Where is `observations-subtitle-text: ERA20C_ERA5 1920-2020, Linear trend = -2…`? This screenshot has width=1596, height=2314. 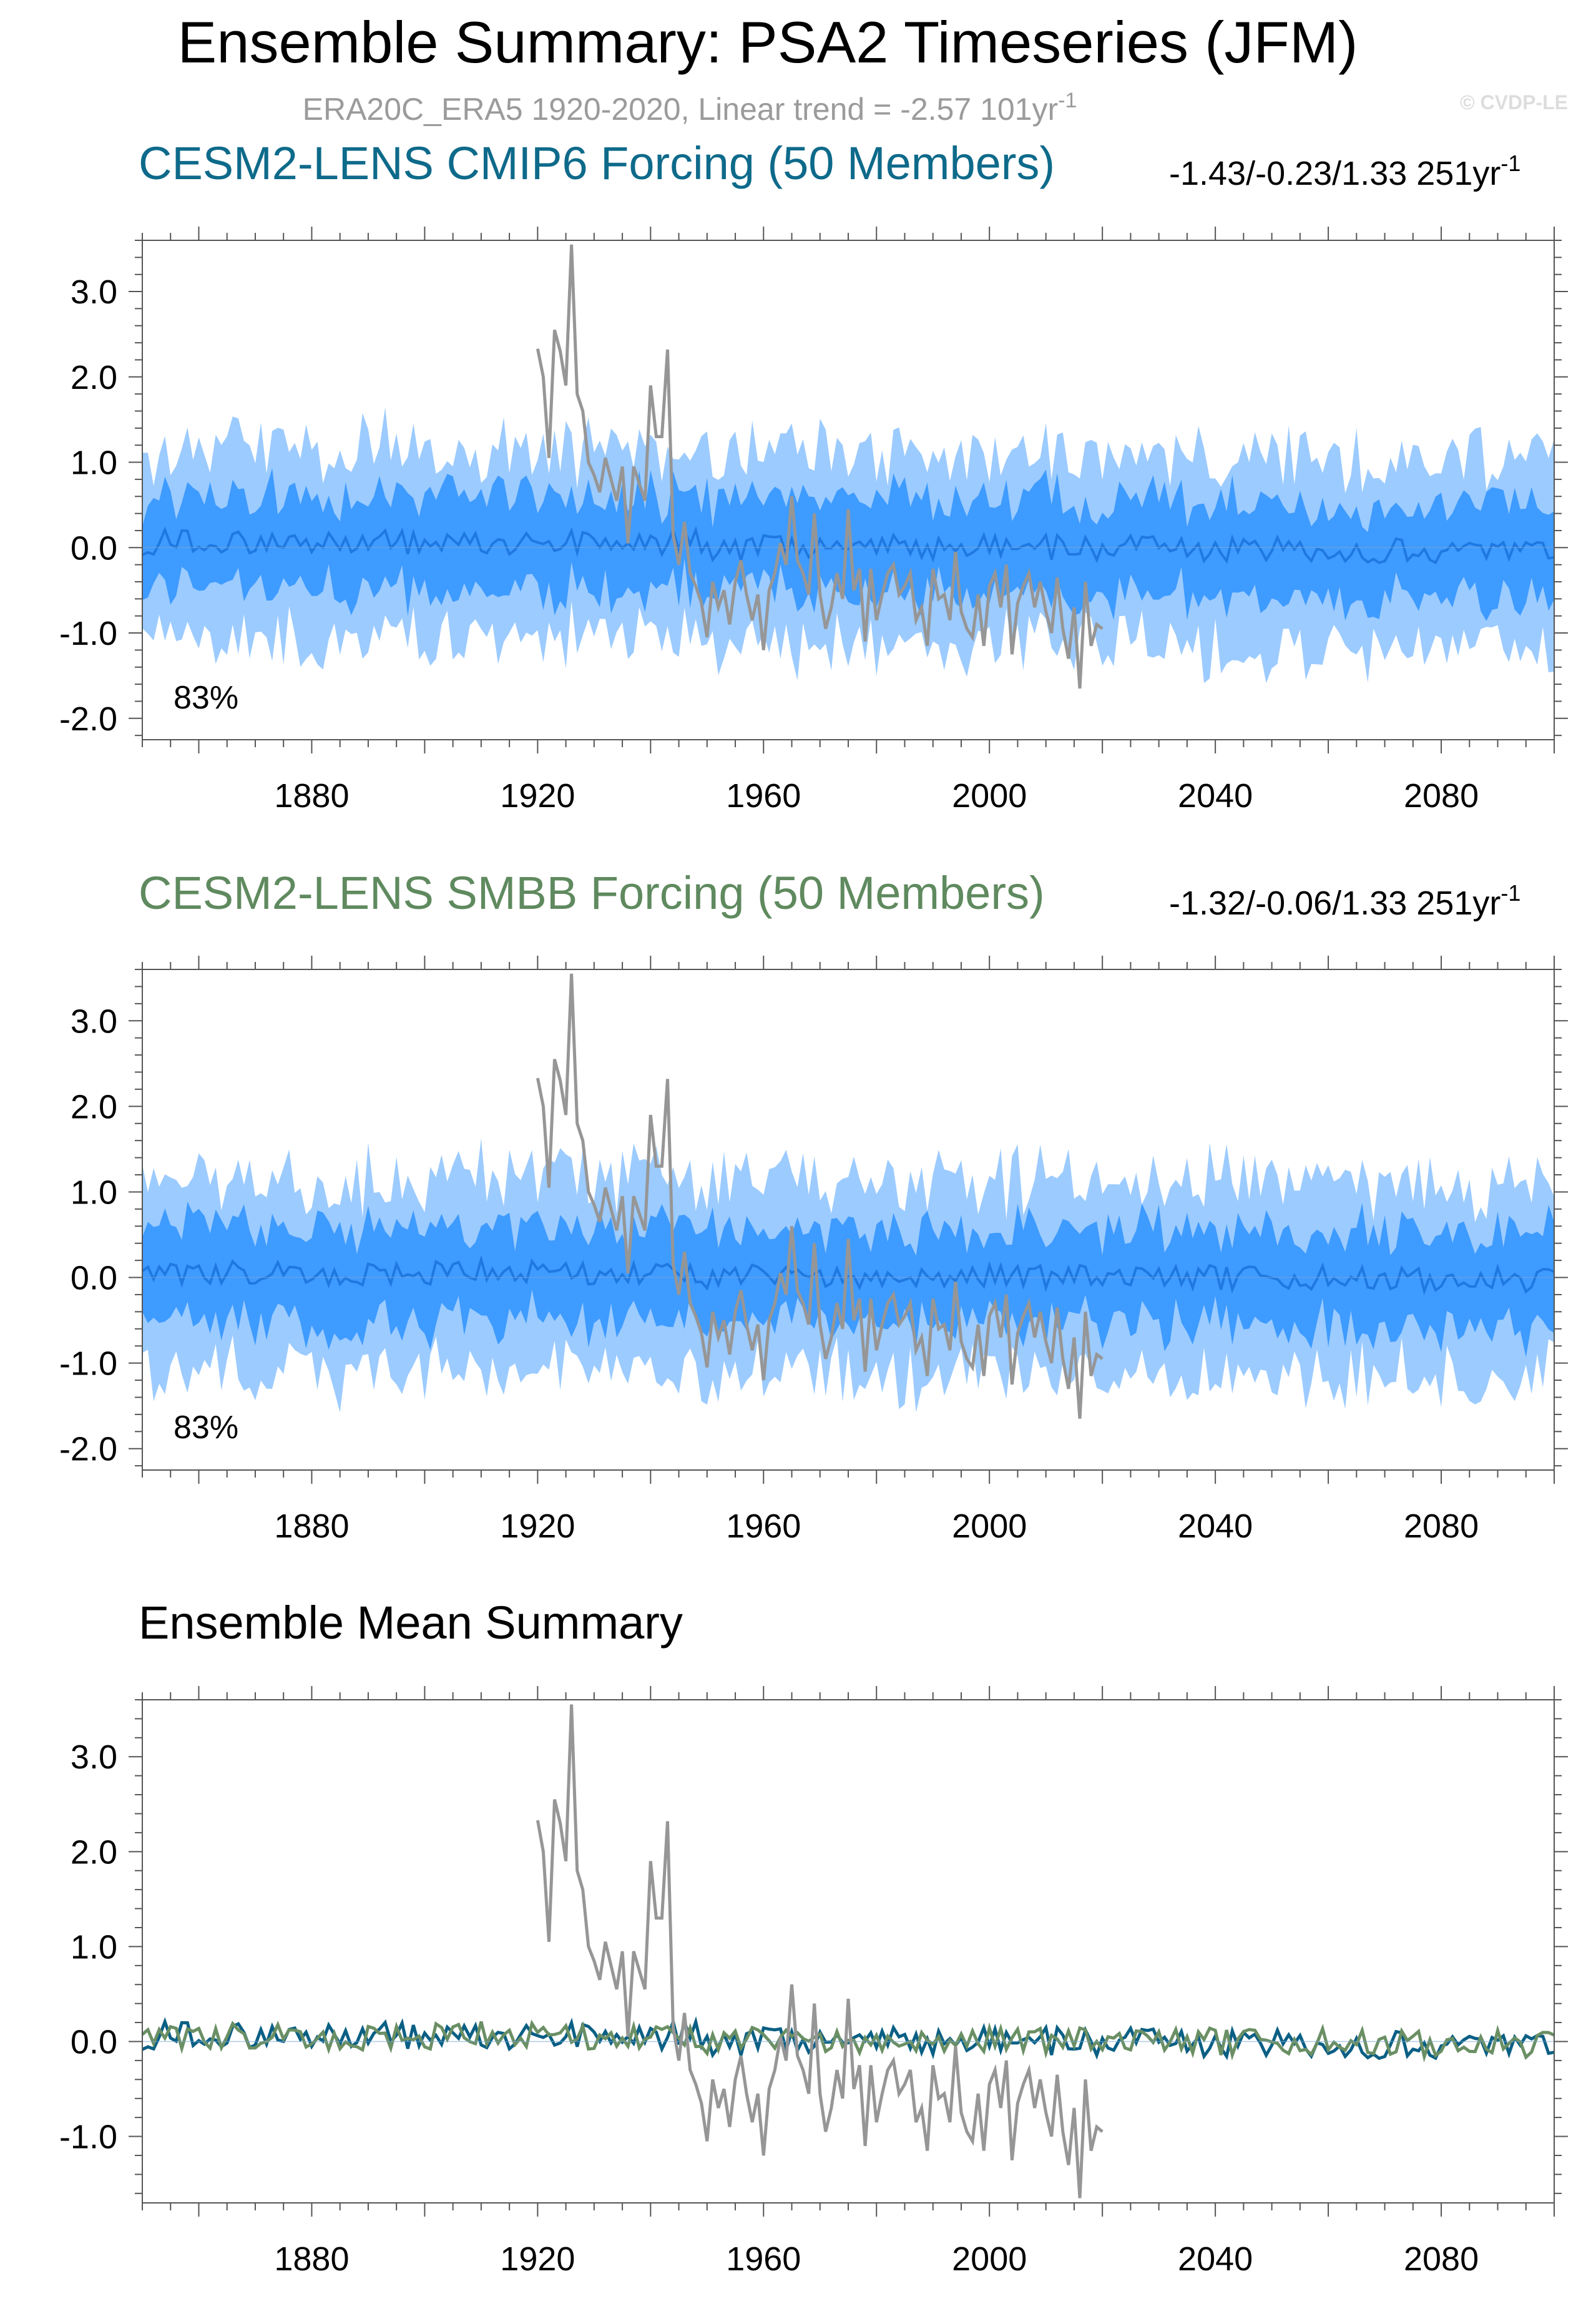 observations-subtitle-text: ERA20C_ERA5 1920-2020, Linear trend = -2… is located at coordinates (681, 109).